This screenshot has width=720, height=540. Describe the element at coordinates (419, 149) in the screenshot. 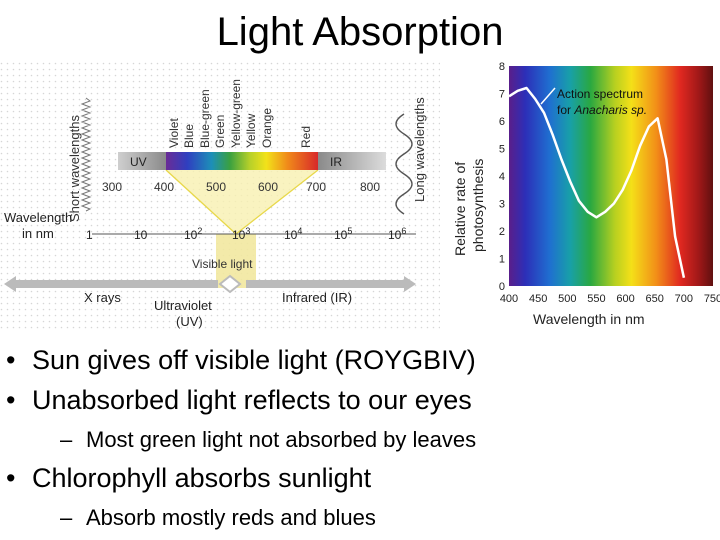

I see `long-wavelengths-label: Long wavelengths` at that location.